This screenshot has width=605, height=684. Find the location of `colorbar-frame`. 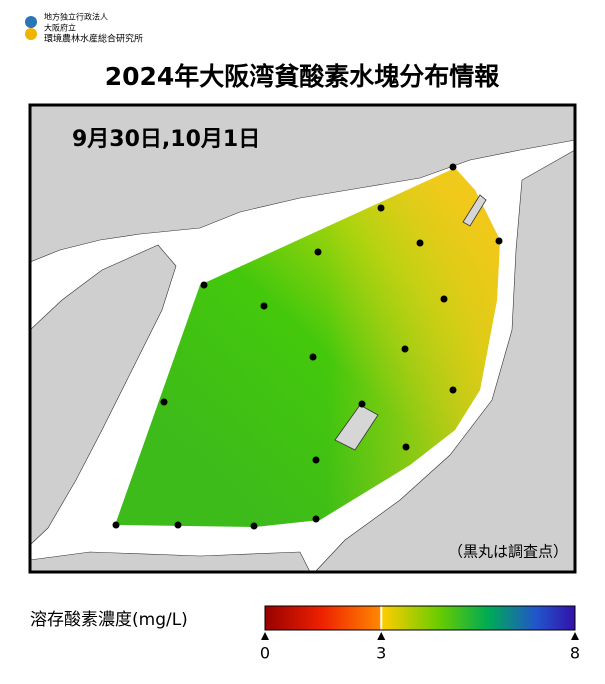

colorbar-frame is located at coordinates (420, 618).